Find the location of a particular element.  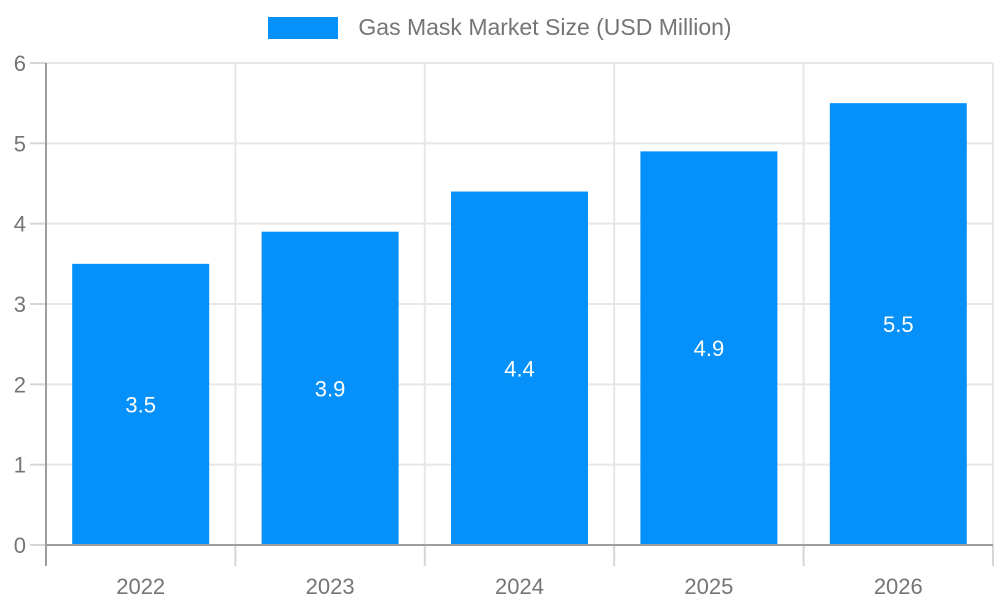

legend-swatch is located at coordinates (303, 27).